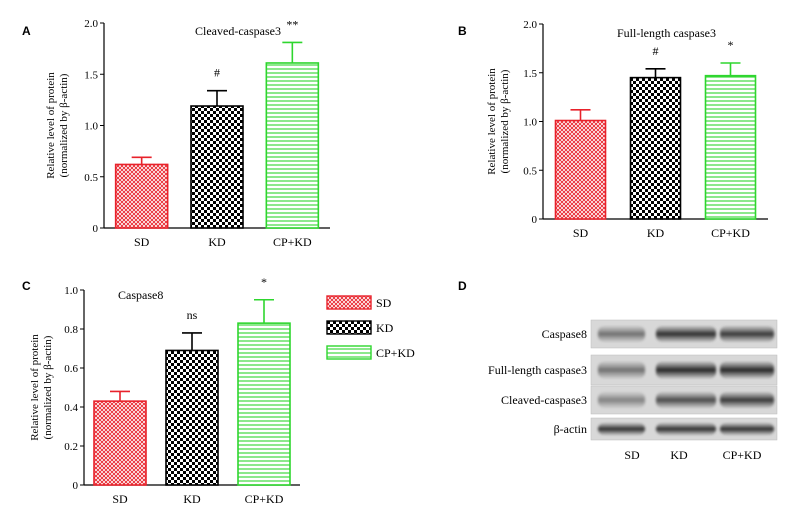  What do you see at coordinates (742, 455) in the screenshot?
I see `blot-lane-label: CP+KD` at bounding box center [742, 455].